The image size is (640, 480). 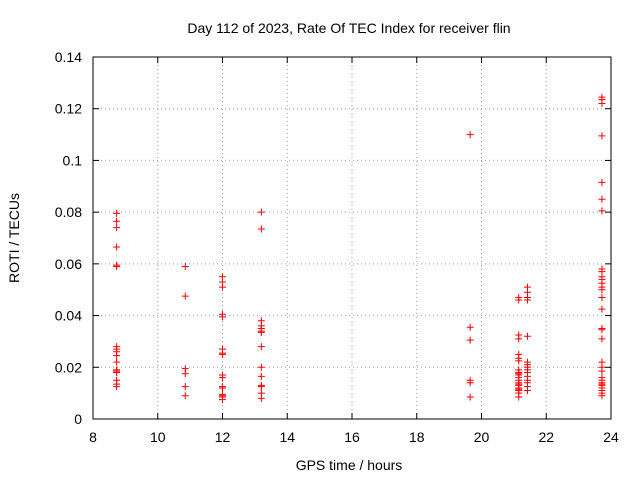 I want to click on x-tick-label: 20, so click(x=482, y=437).